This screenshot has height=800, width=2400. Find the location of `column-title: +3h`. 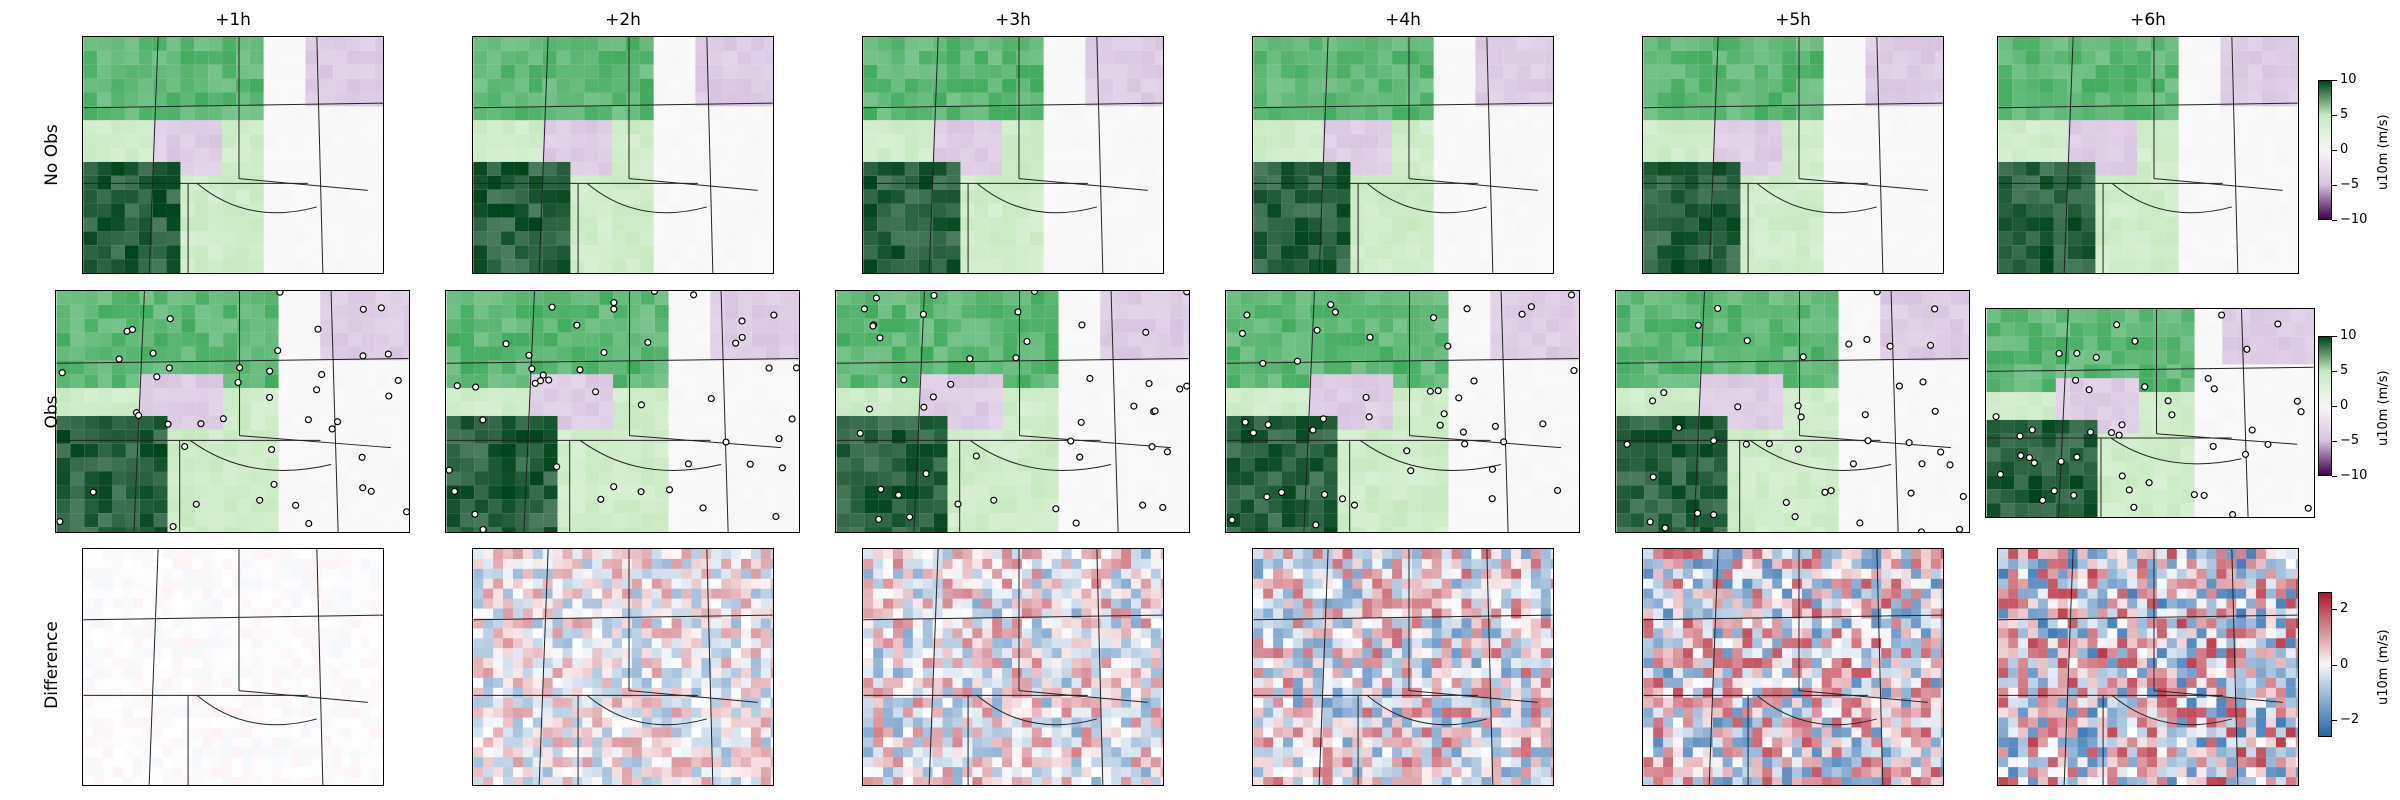

column-title: +3h is located at coordinates (1013, 20).